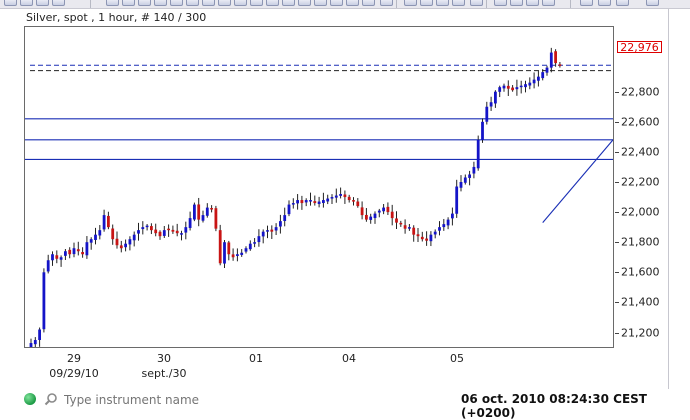 The height and width of the screenshot is (420, 690). I want to click on x-tick-label: 01, so click(256, 358).